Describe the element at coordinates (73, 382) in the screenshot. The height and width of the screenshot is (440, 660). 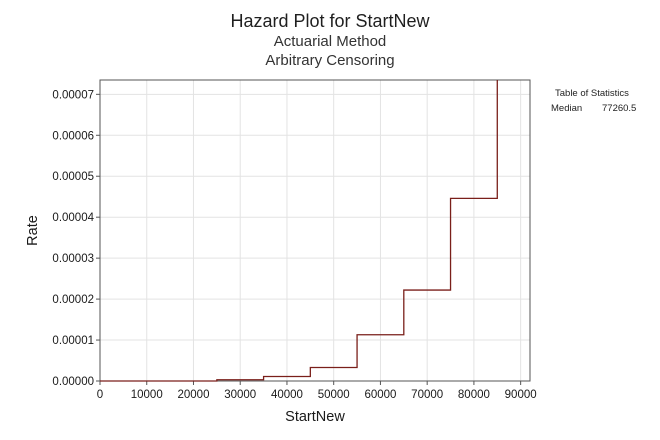
I see `y-tick-label: 0.00000` at that location.